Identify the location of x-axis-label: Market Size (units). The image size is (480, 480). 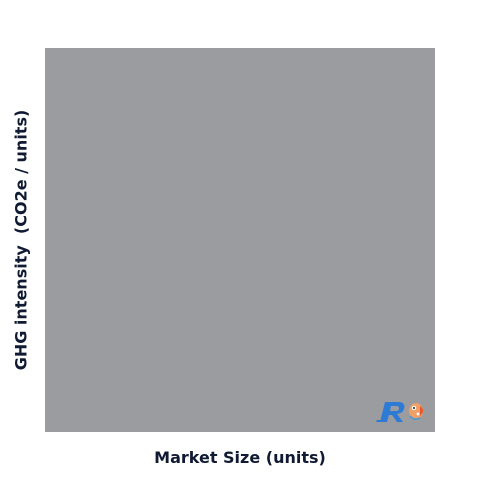
(240, 457).